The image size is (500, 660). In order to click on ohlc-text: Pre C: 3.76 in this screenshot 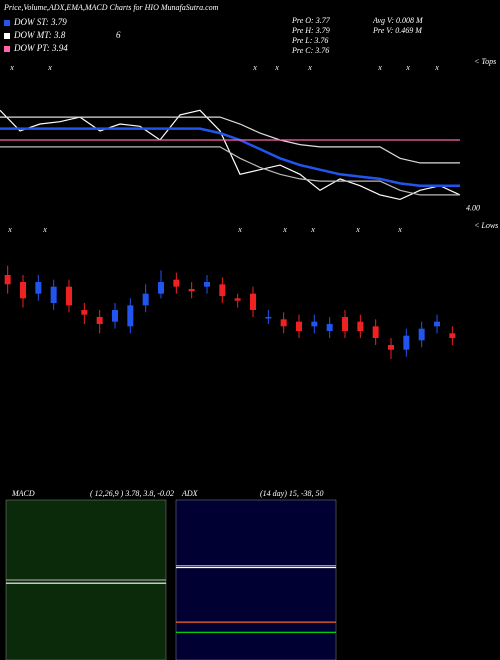, I will do `click(310, 50)`.